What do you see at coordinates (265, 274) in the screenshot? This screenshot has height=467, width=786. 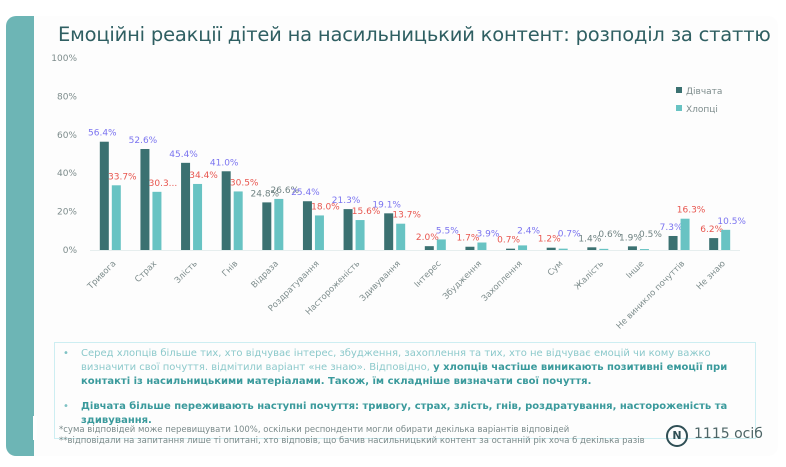 I see `x-tick-label: Відраза` at bounding box center [265, 274].